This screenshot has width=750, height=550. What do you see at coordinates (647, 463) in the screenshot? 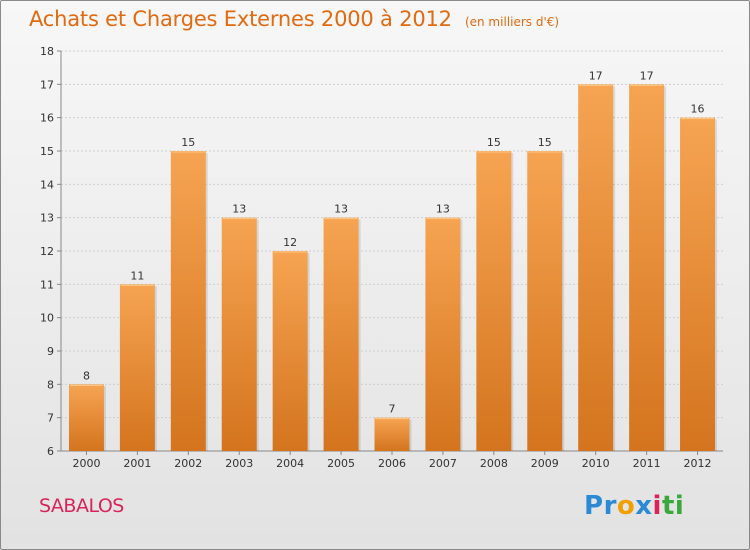
I see `x-tick-label: 2011` at bounding box center [647, 463].